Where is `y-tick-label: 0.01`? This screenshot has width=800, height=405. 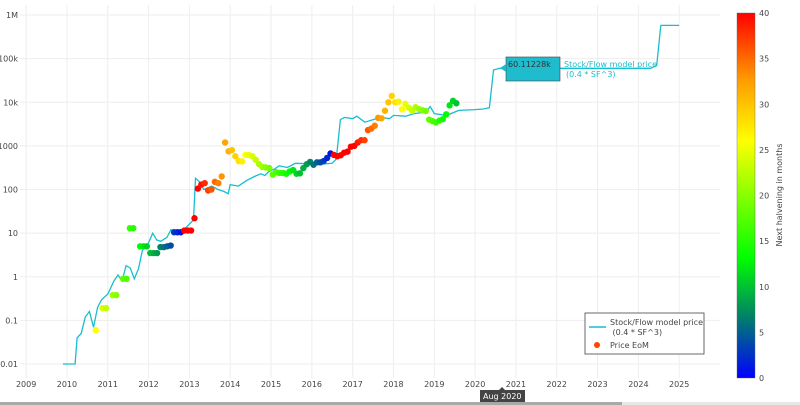
y-tick-label: 0.01 is located at coordinates (9, 364).